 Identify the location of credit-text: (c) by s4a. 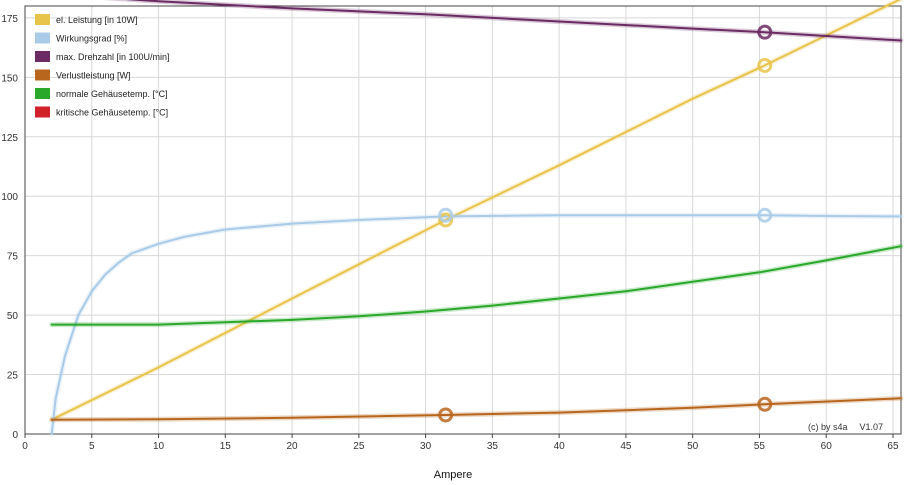
(828, 427).